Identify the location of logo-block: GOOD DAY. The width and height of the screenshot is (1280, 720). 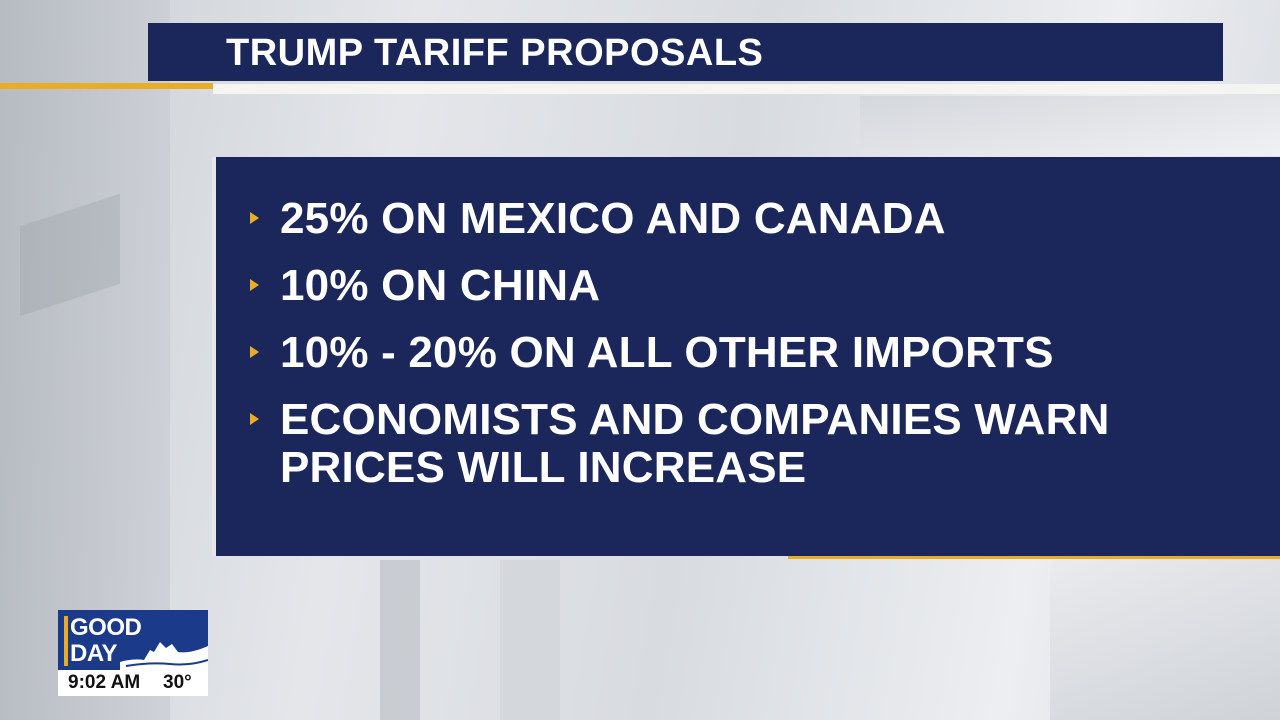
(133, 640).